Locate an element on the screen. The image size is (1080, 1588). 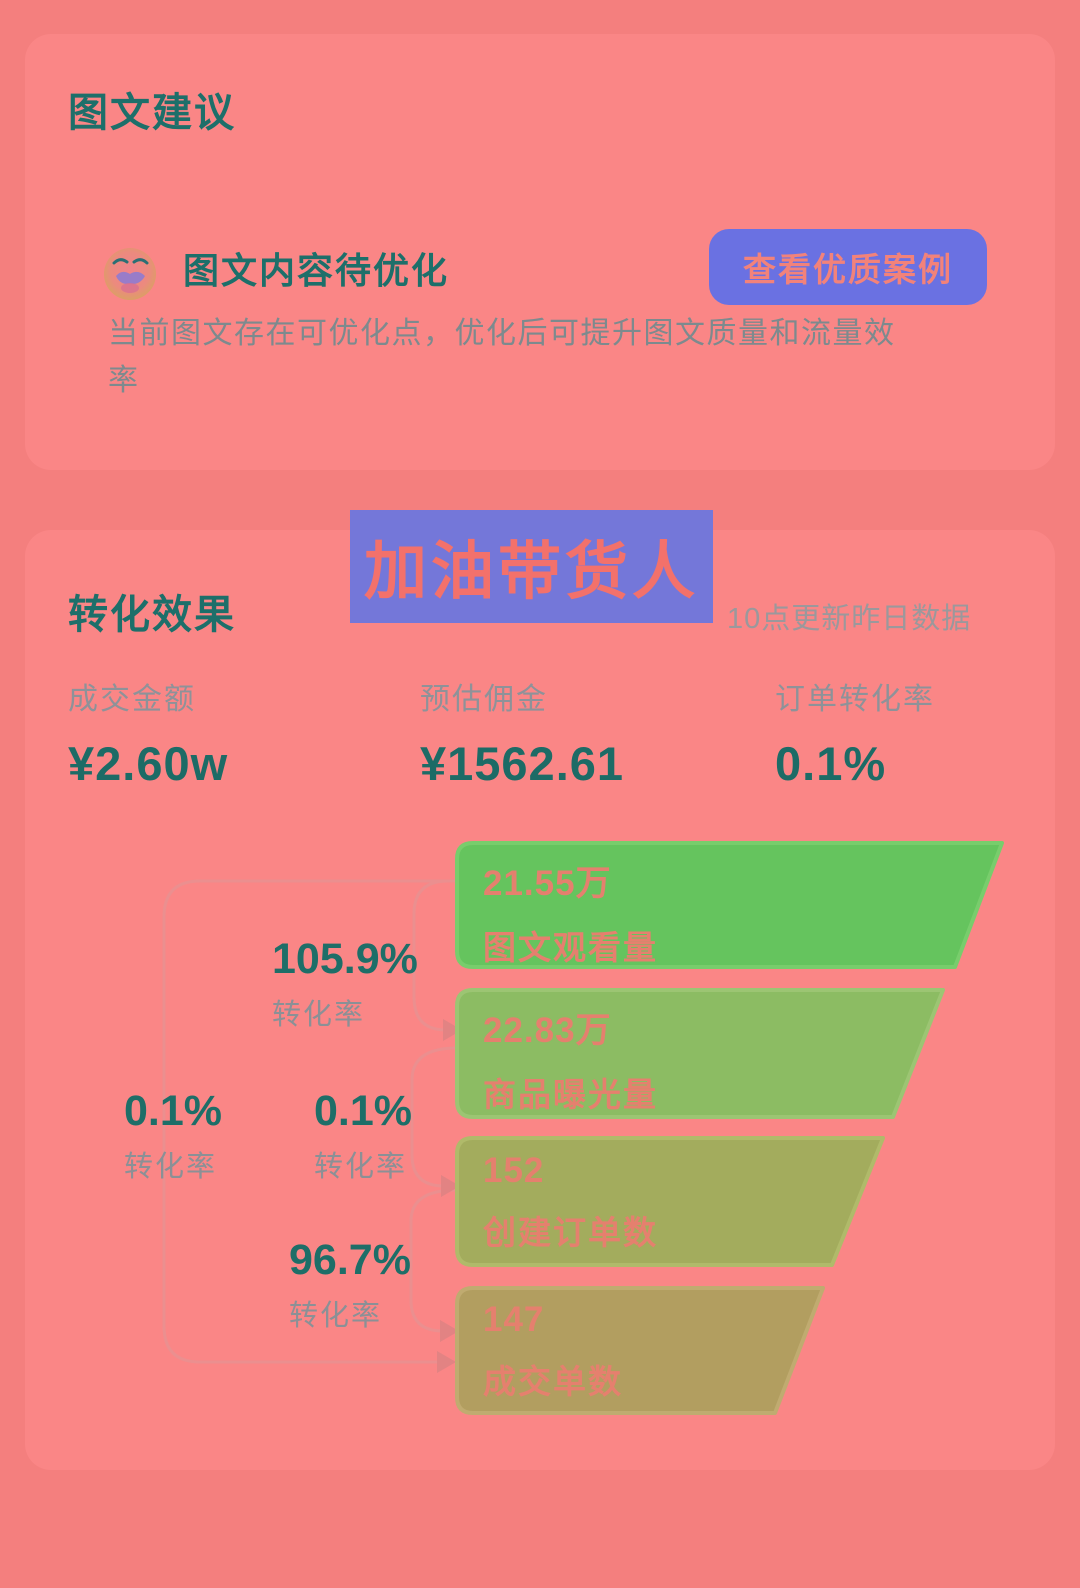
stage-label: 创建订单数 is located at coordinates (570, 1232).